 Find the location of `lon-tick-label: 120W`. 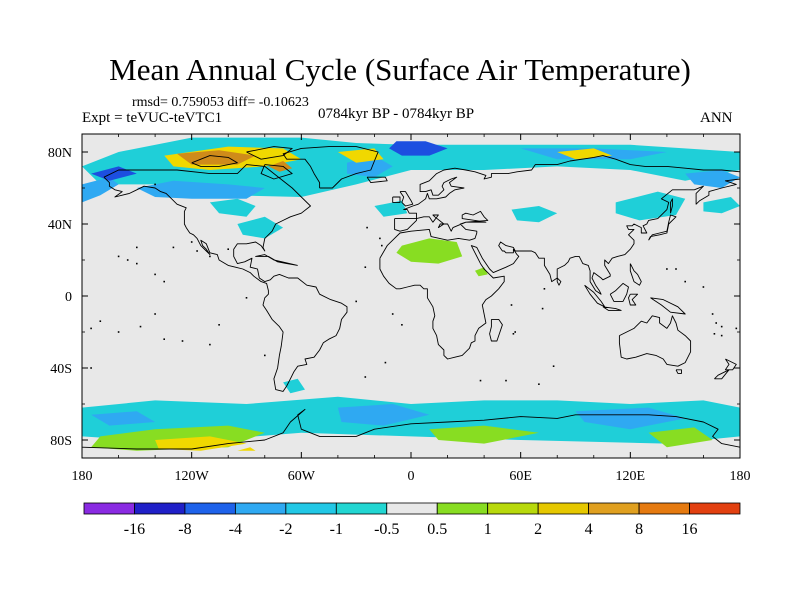

lon-tick-label: 120W is located at coordinates (192, 476).